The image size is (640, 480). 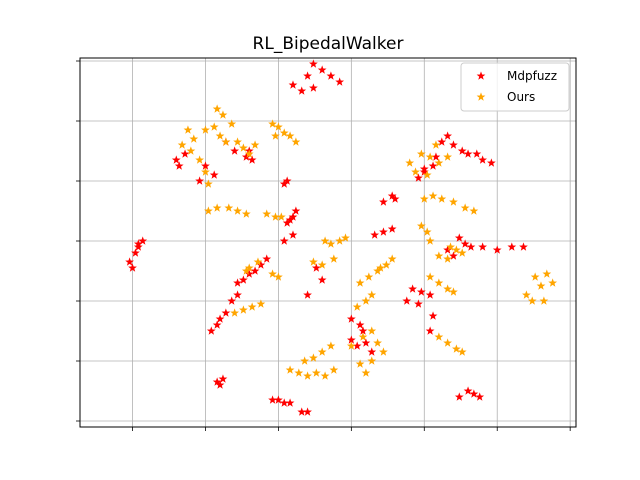 What do you see at coordinates (481, 75) in the screenshot?
I see `legend-marker-mdpfuzz` at bounding box center [481, 75].